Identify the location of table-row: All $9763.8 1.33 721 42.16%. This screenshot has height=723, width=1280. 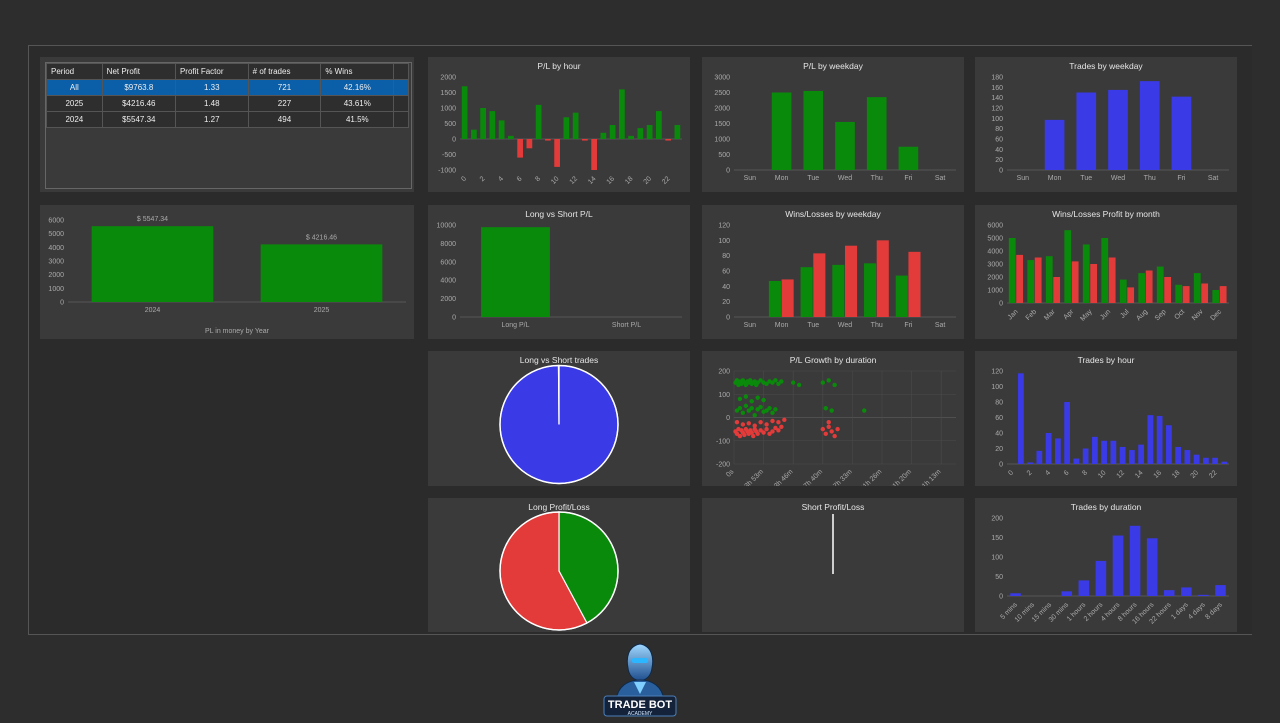
(227, 87).